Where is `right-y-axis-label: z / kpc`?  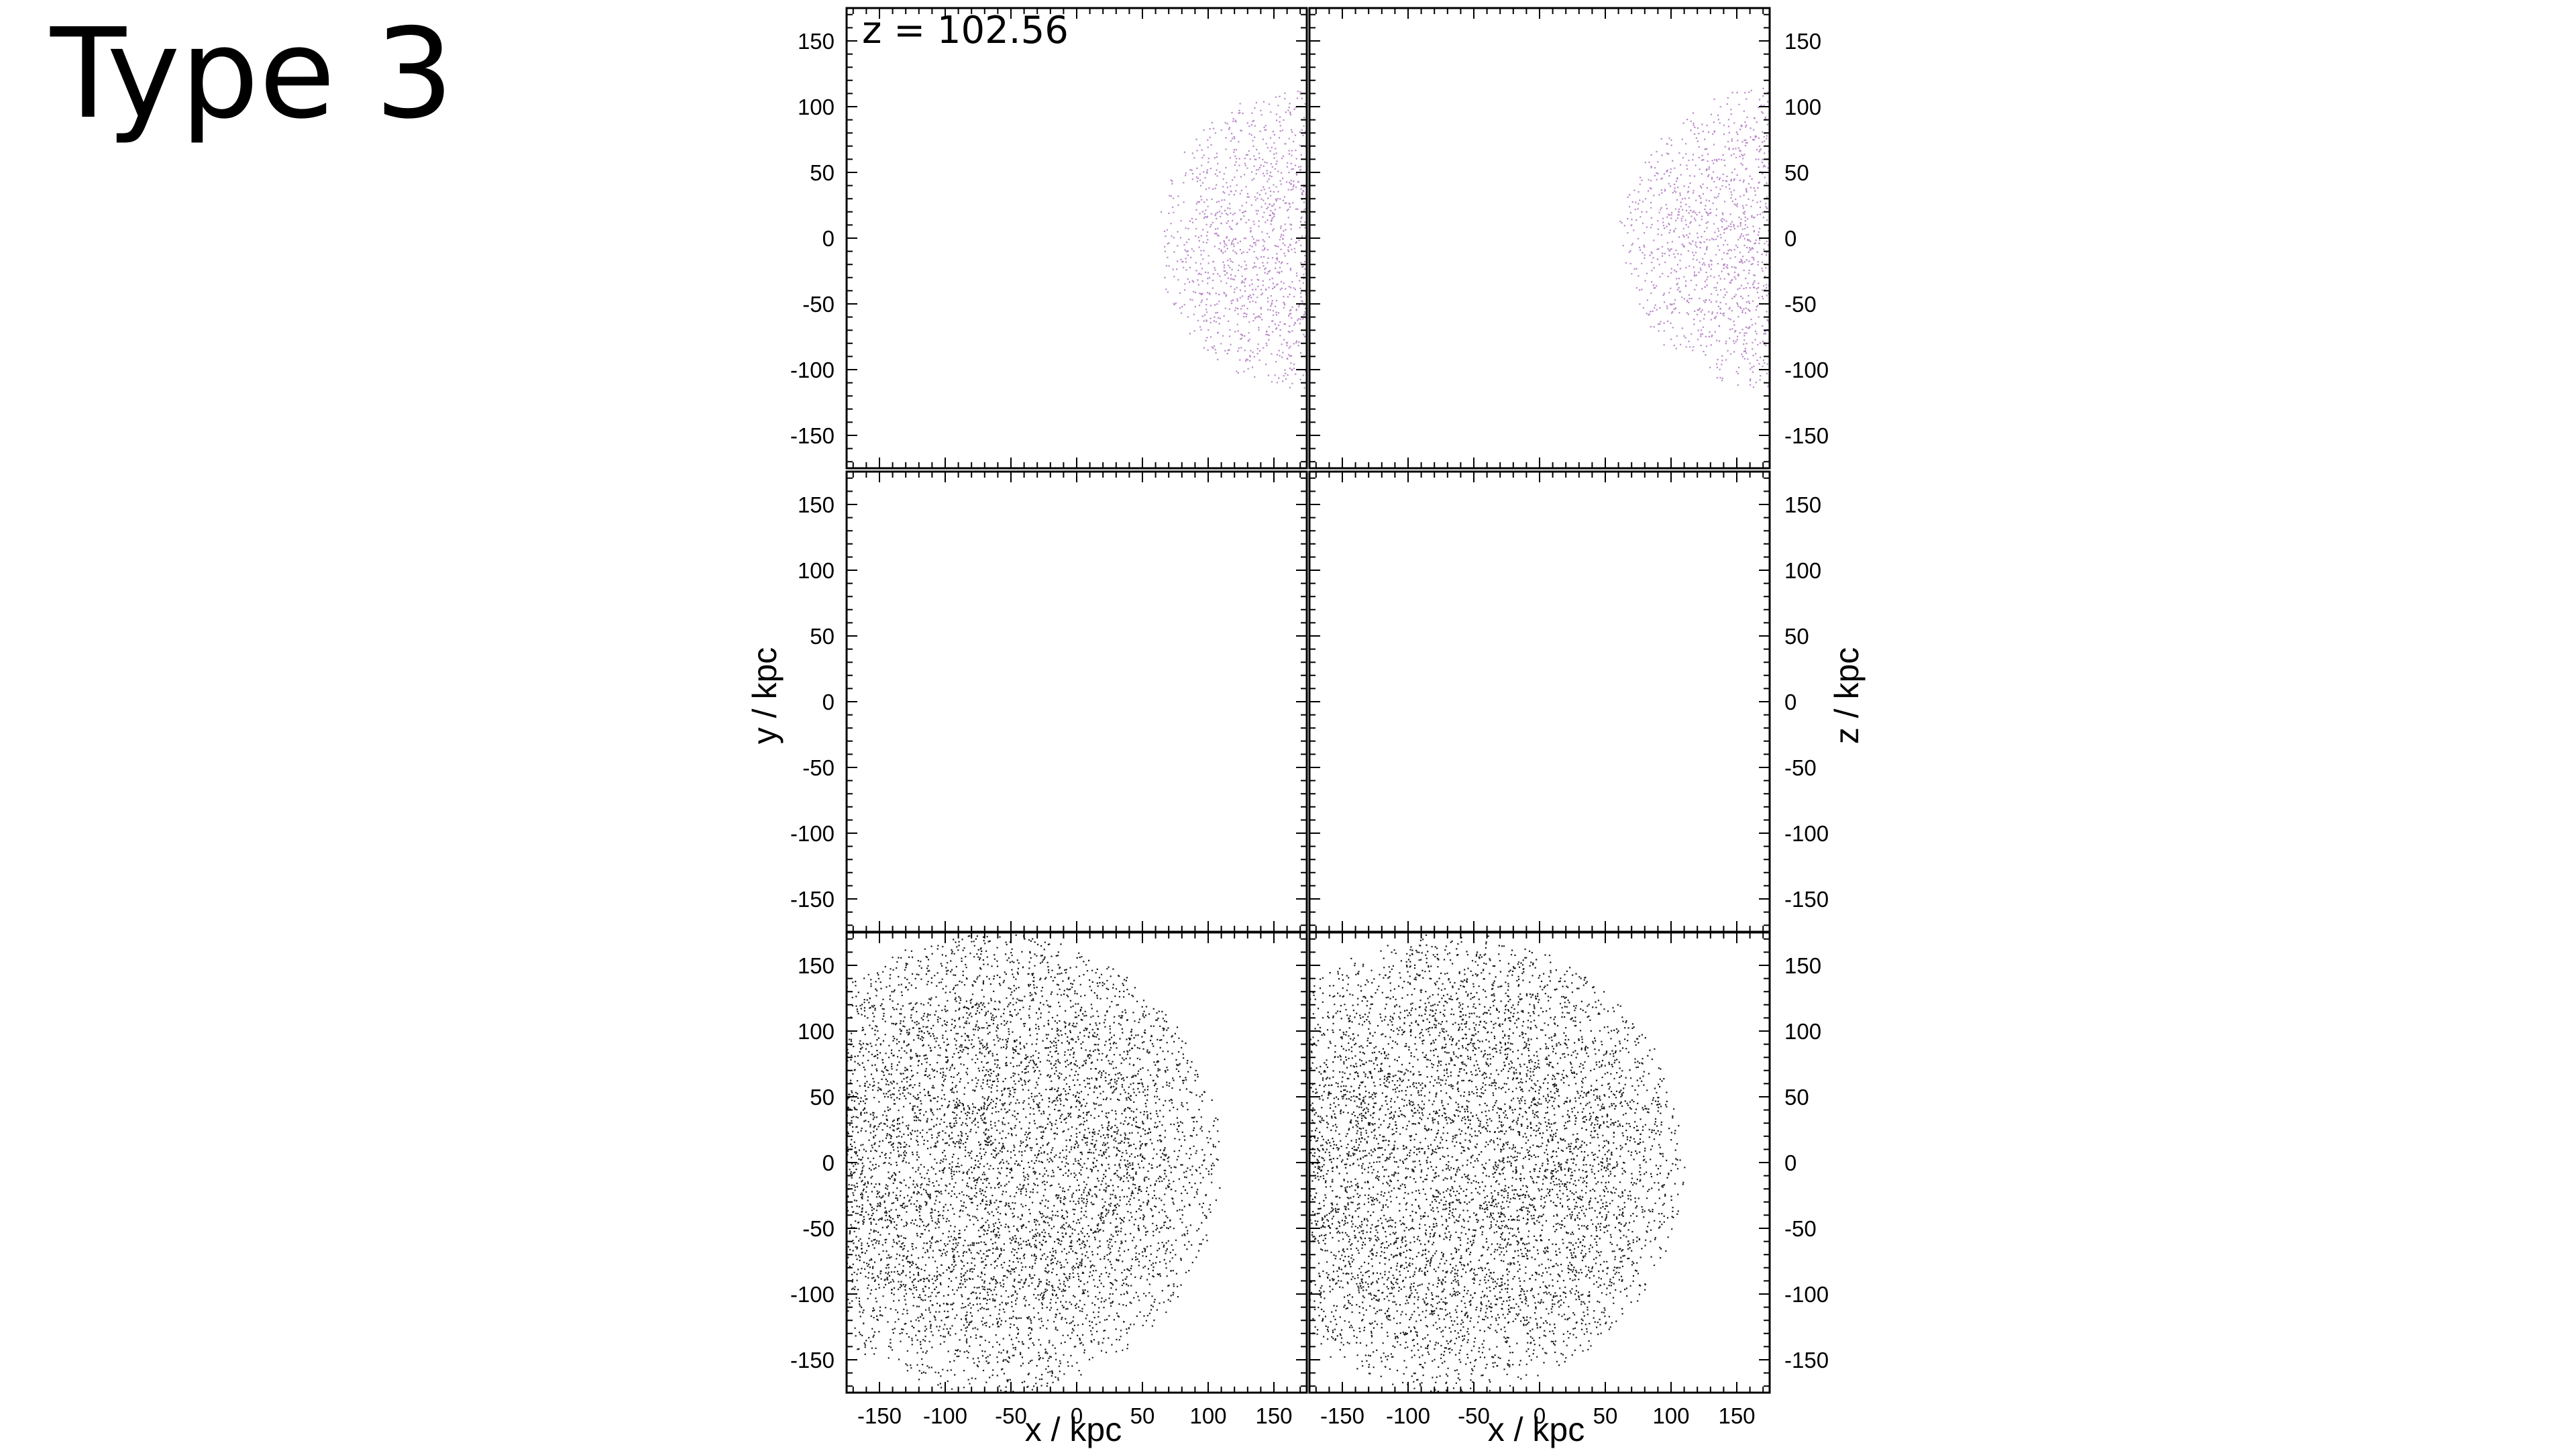
right-y-axis-label: z / kpc is located at coordinates (1847, 695).